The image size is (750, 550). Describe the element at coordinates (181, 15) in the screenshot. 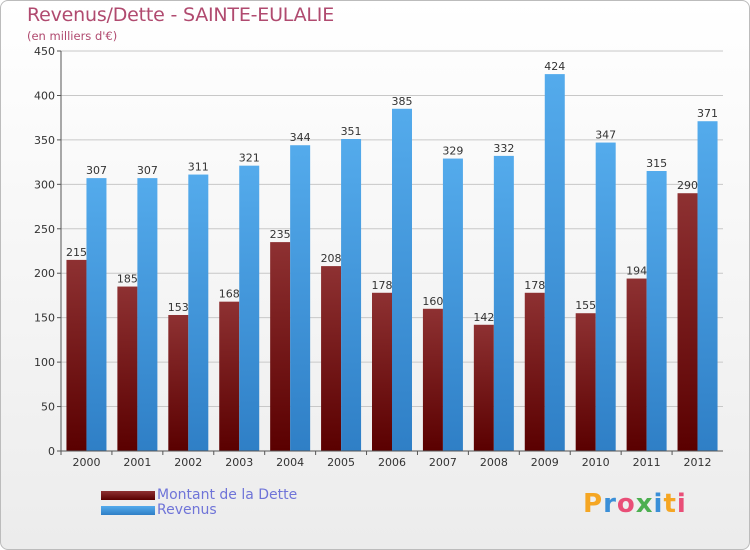

I see `chart-title: Revenus/Dette - SAINTE-EULALIE` at that location.